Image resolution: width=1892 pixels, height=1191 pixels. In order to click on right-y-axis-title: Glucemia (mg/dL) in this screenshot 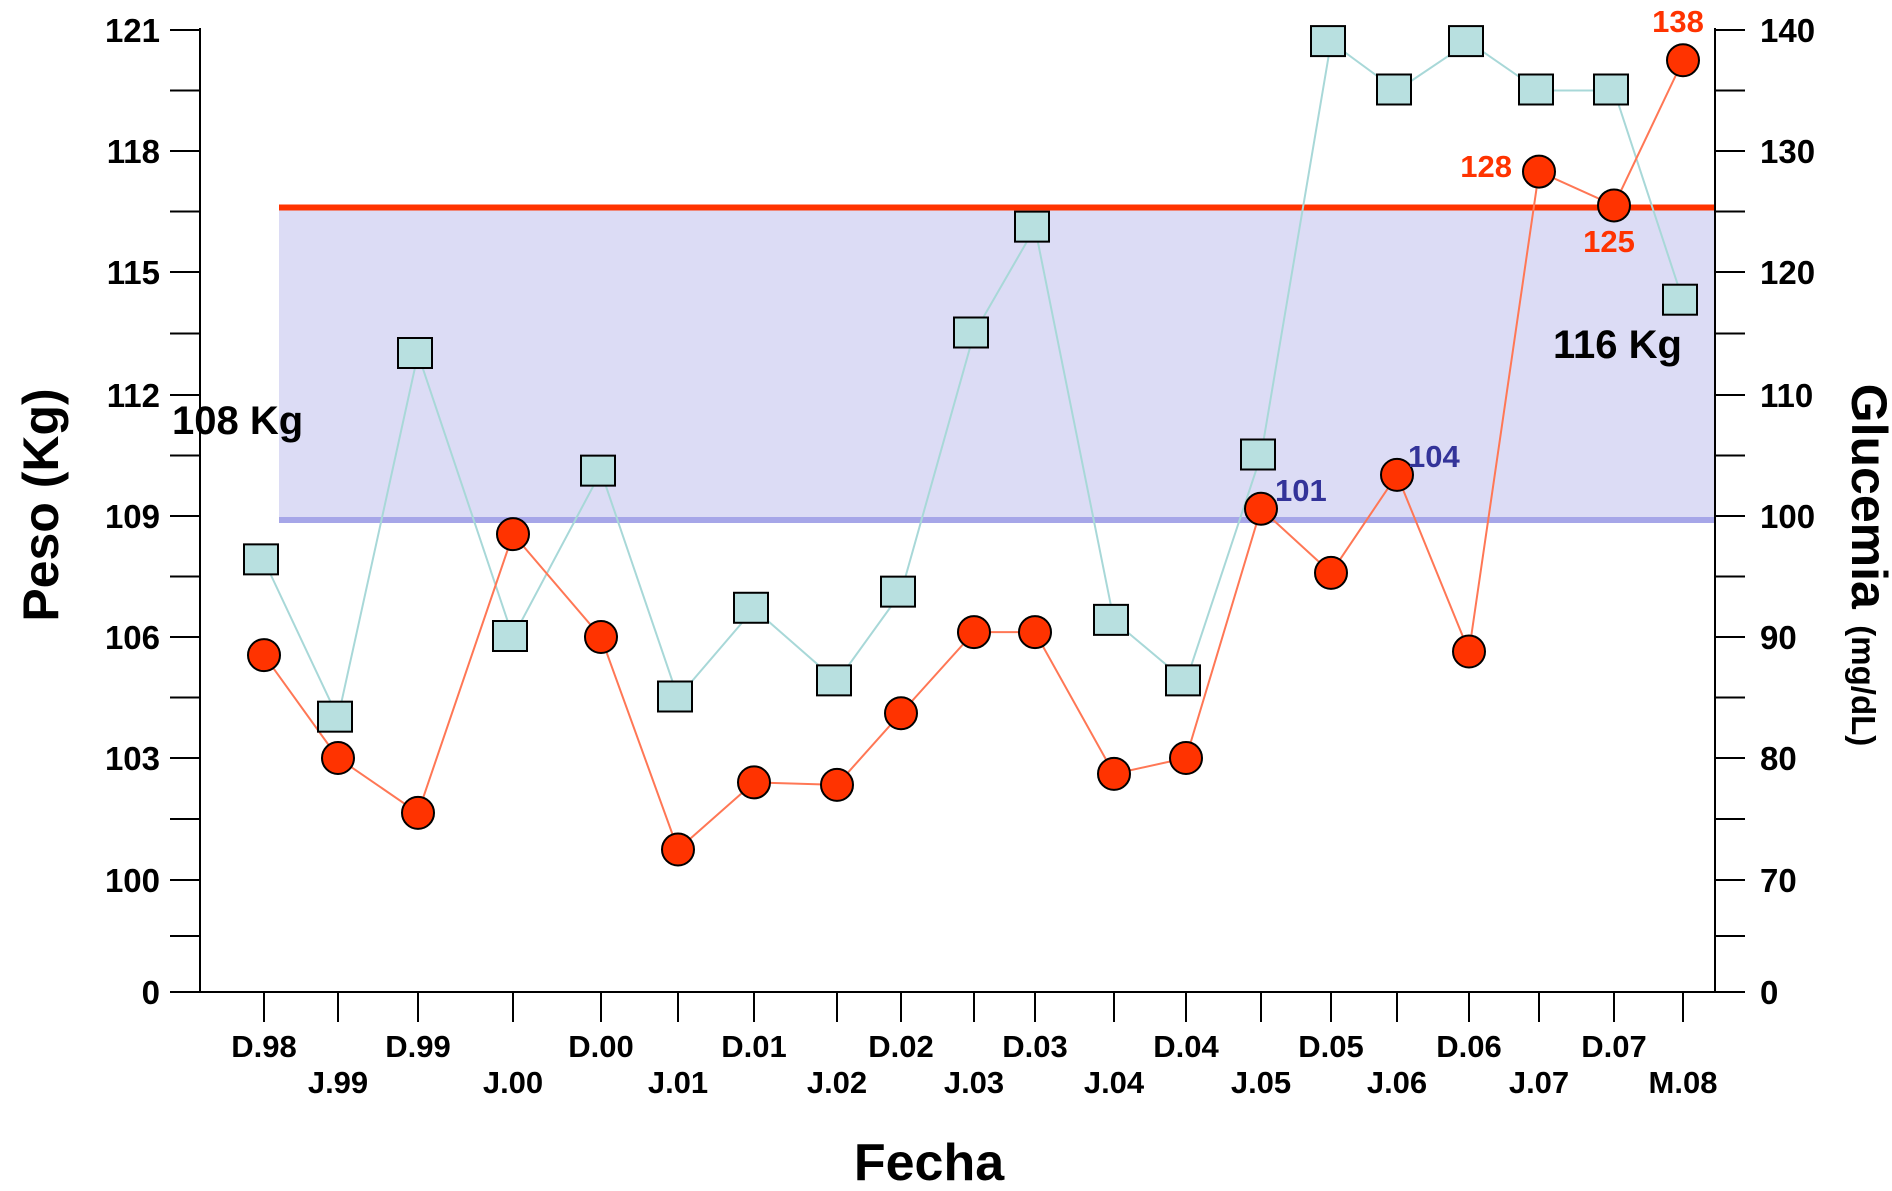, I will do `click(1866, 565)`.